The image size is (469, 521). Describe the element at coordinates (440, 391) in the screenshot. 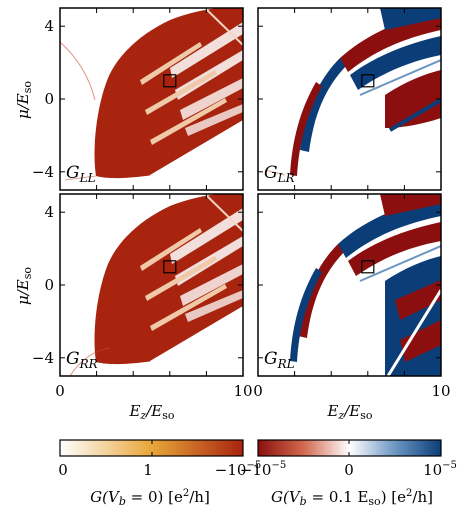

I see `xtick-label-3-1: 10` at that location.